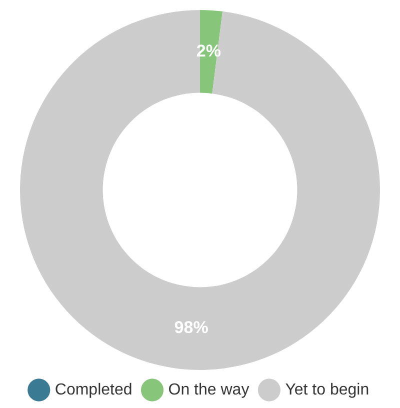  What do you see at coordinates (327, 389) in the screenshot?
I see `legend-label: Yet to begin` at bounding box center [327, 389].